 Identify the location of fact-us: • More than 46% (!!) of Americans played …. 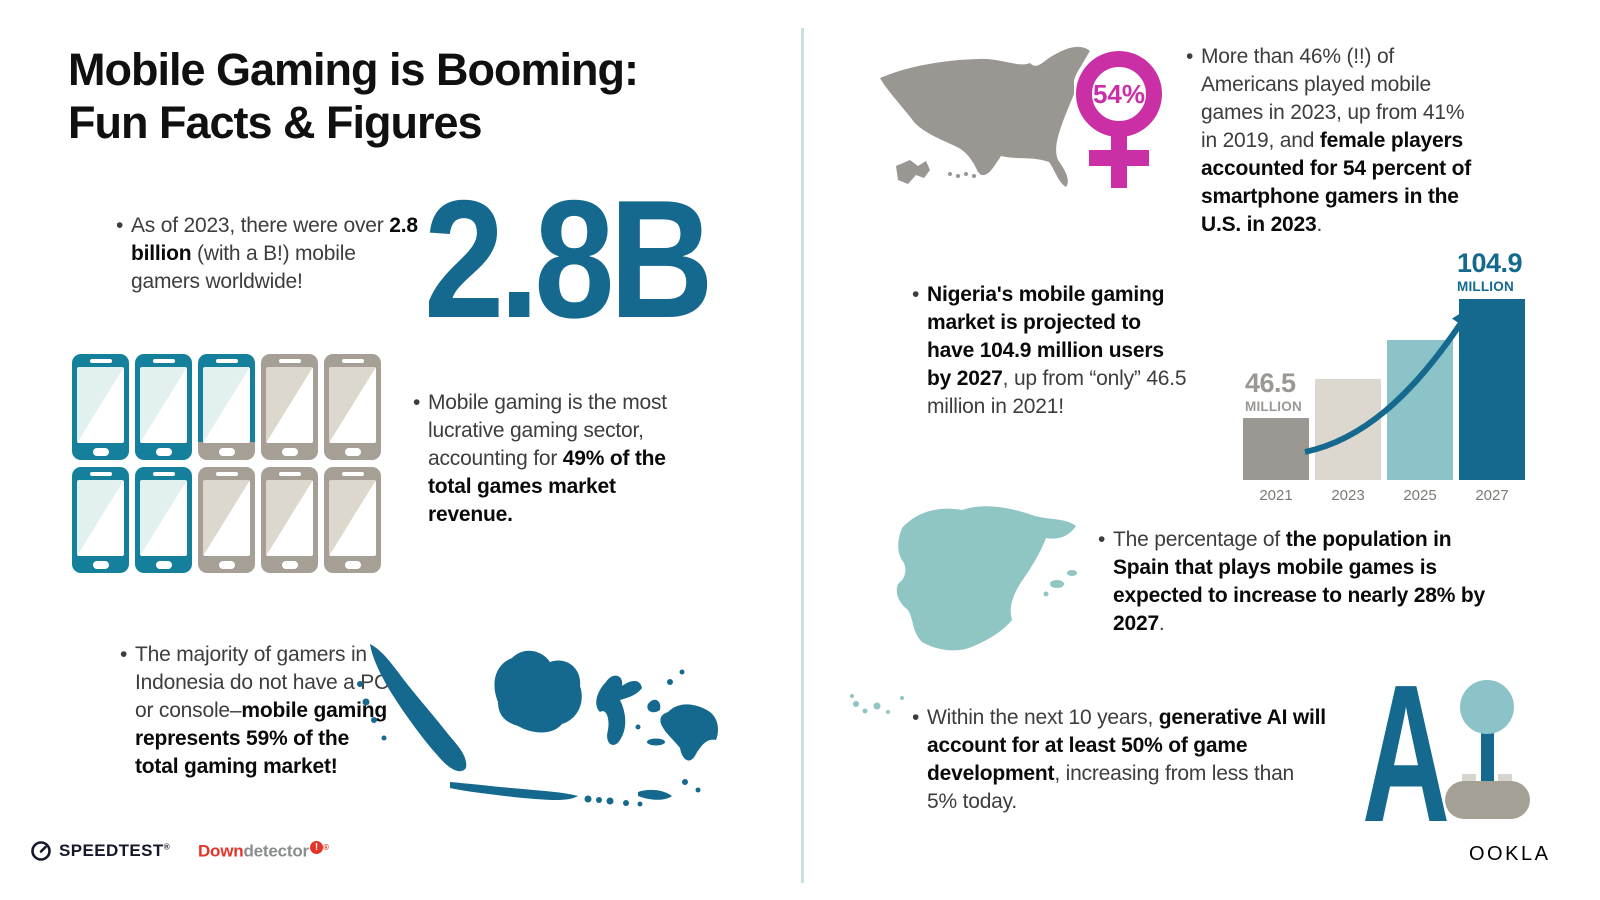
(1334, 140).